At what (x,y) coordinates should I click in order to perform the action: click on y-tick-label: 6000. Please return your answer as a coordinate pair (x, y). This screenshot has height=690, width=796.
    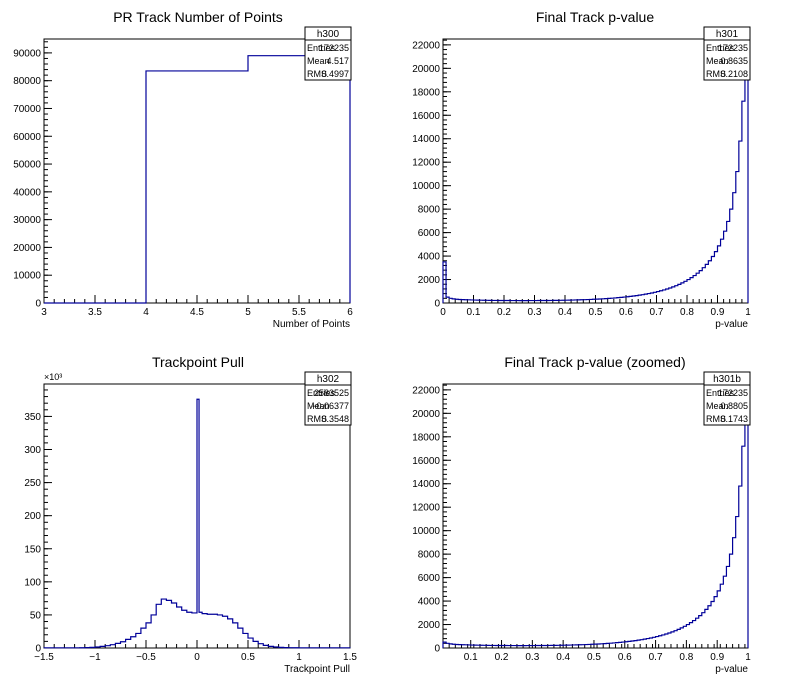
    Looking at the image, I should click on (429, 578).